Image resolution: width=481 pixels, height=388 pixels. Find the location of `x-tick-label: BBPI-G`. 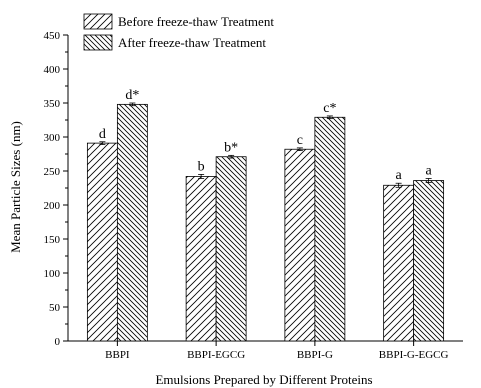

x-tick-label: BBPI-G is located at coordinates (315, 355).